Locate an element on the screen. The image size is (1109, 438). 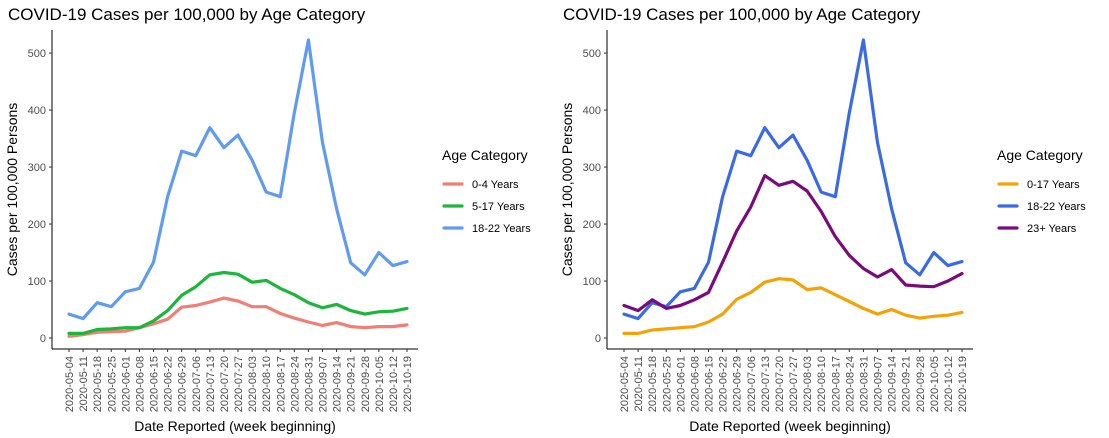
legend-label: 5-17 Years is located at coordinates (498, 207).